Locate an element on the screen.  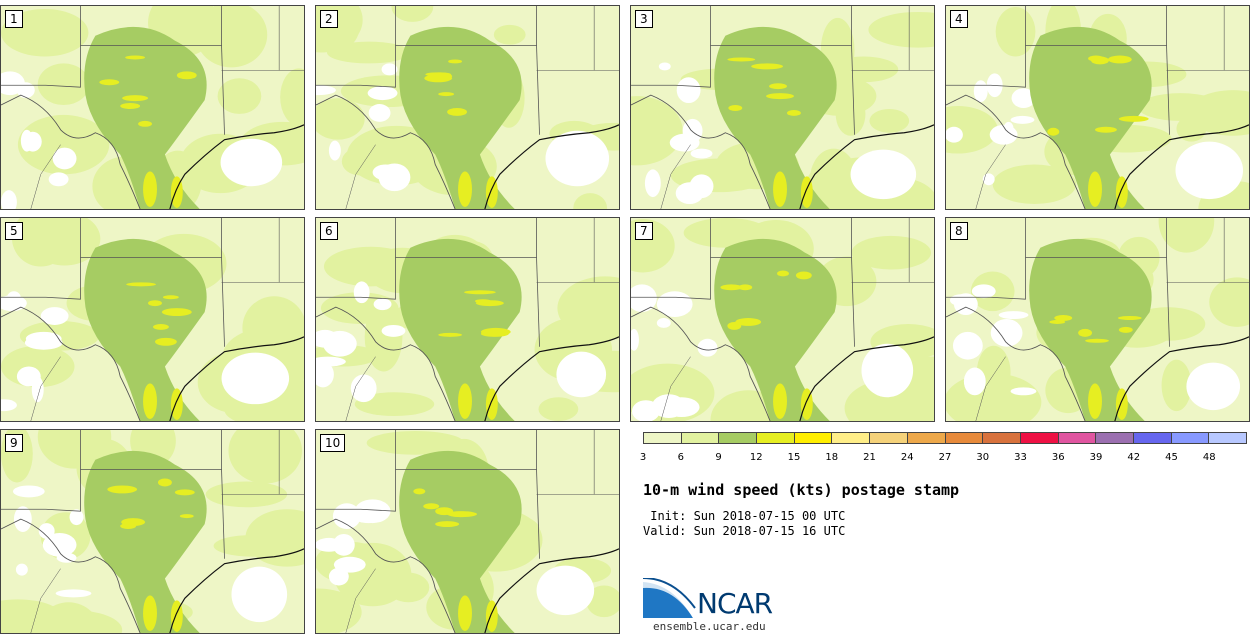
stamp-number: 8 is located at coordinates (959, 231).